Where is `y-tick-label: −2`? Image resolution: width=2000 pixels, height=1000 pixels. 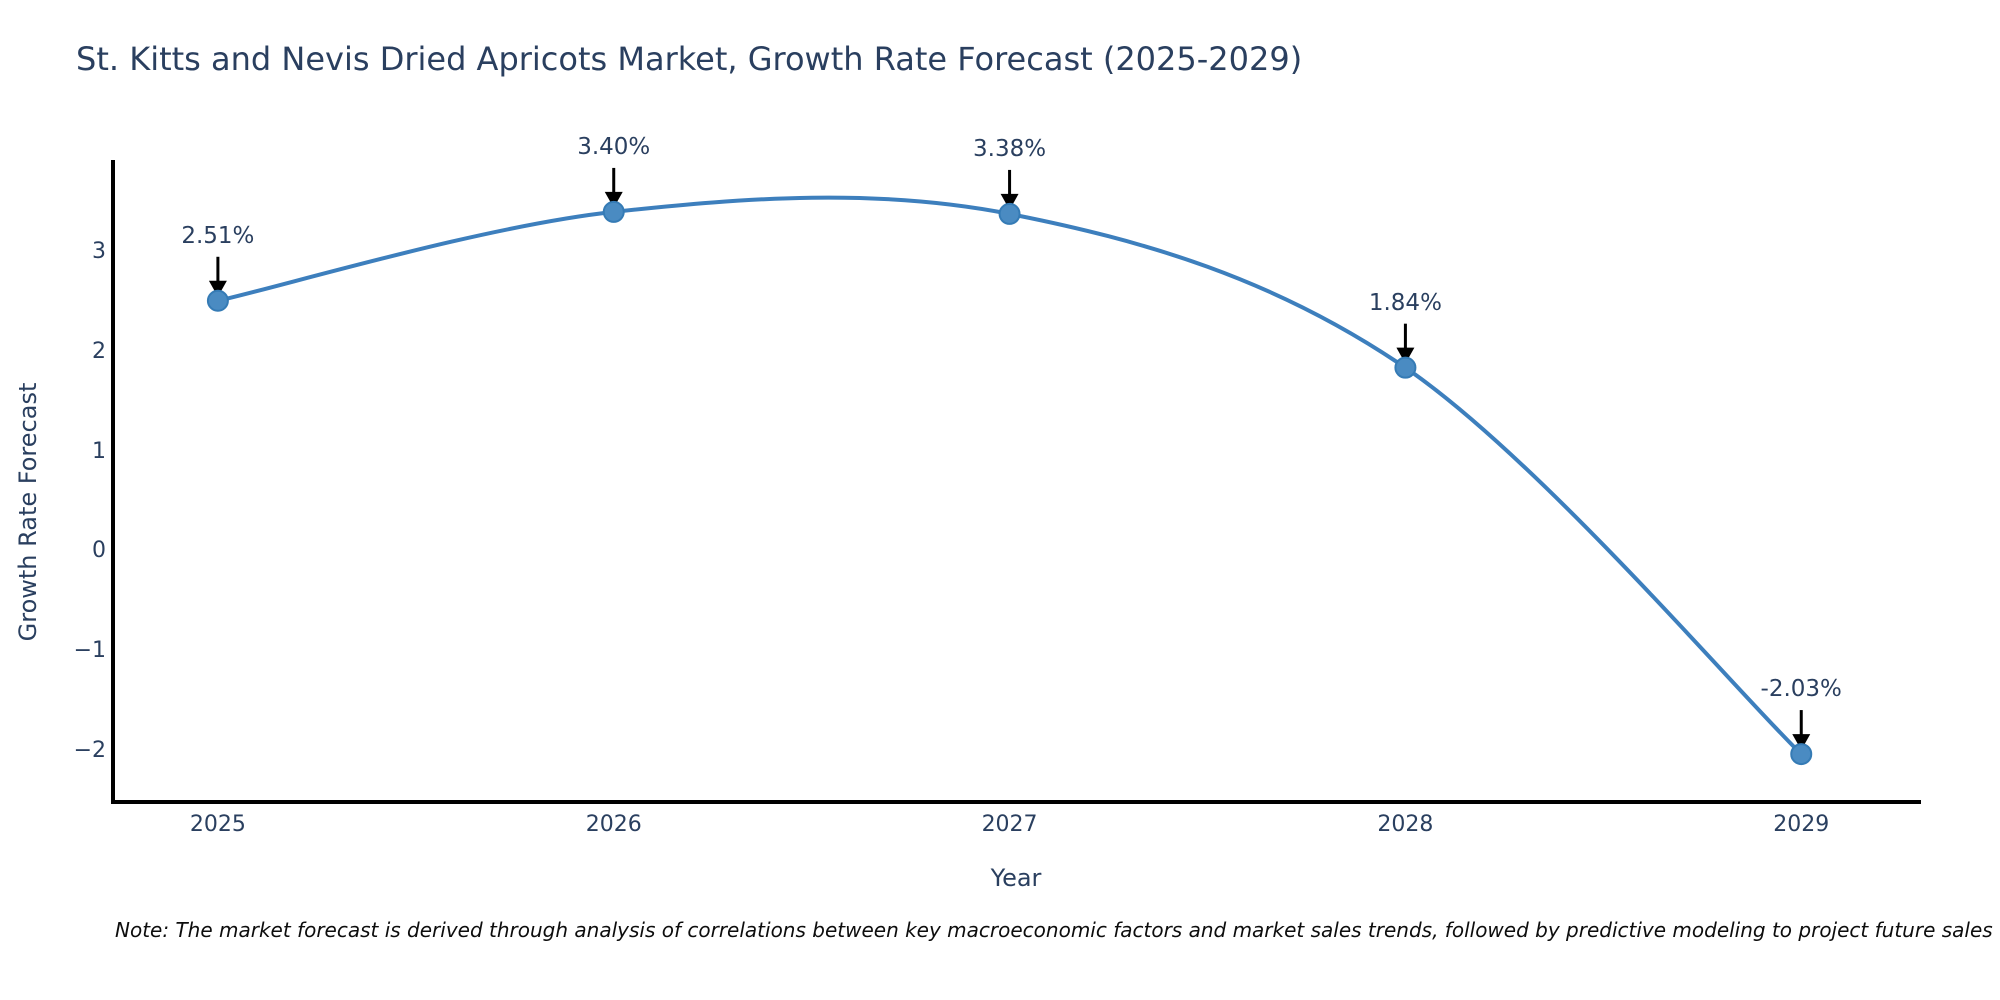 y-tick-label: −2 is located at coordinates (89, 751).